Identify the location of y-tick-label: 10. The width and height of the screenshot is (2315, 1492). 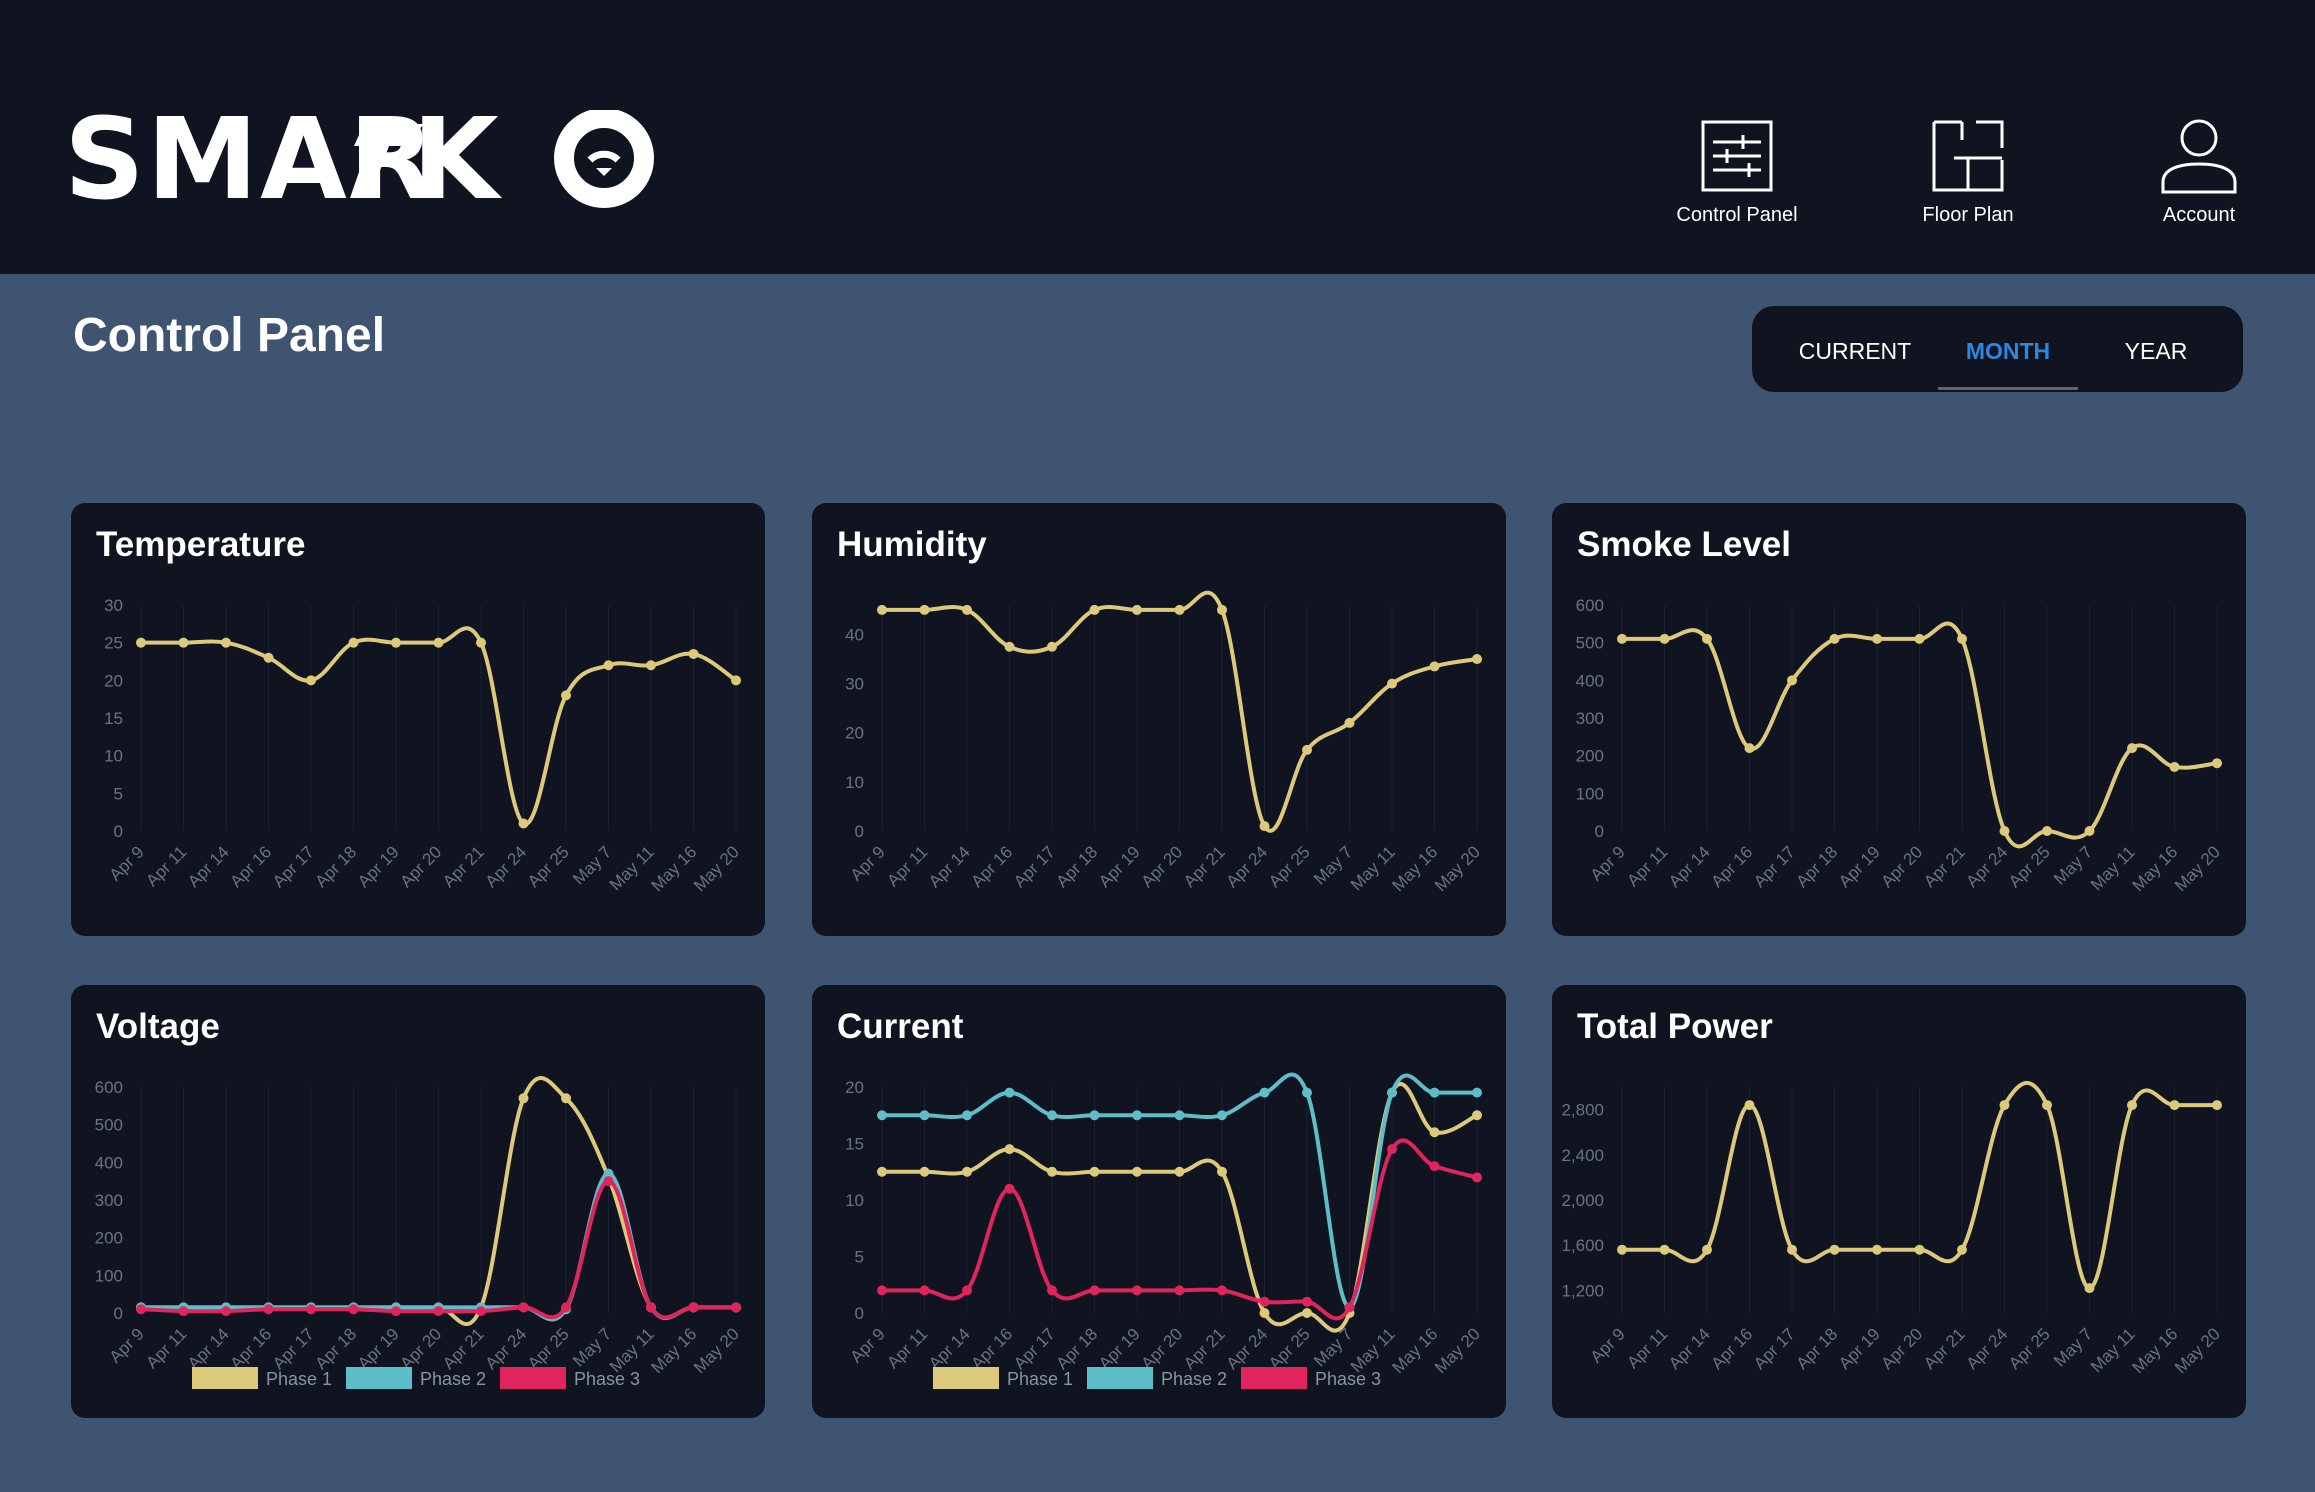
(113, 756).